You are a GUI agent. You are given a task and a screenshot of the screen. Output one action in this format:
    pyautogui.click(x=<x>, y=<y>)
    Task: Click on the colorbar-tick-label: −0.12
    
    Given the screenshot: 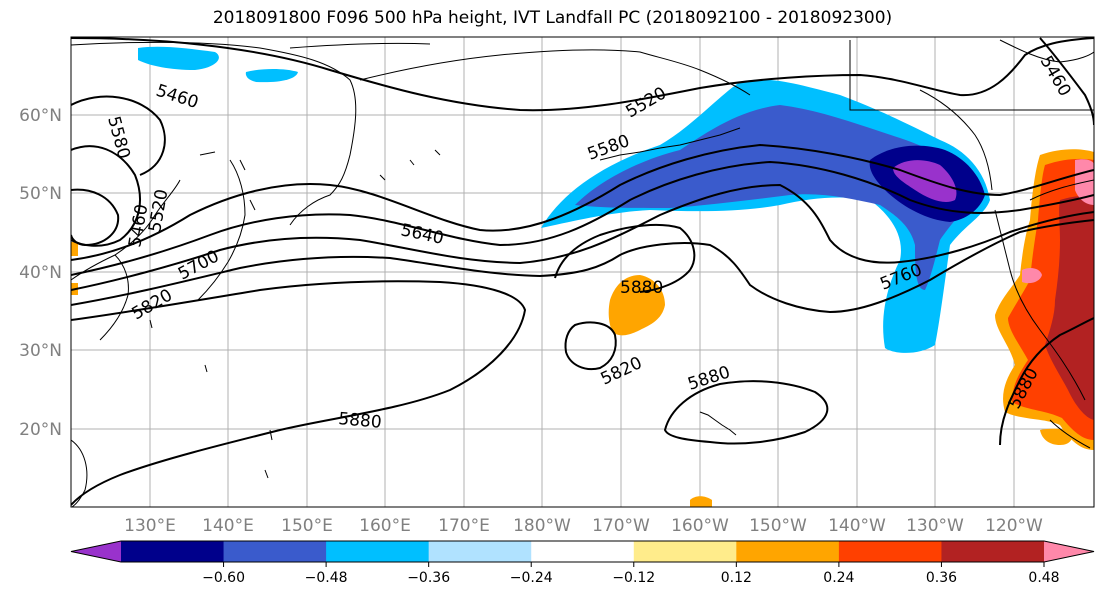 What is the action you would take?
    pyautogui.click(x=633, y=578)
    